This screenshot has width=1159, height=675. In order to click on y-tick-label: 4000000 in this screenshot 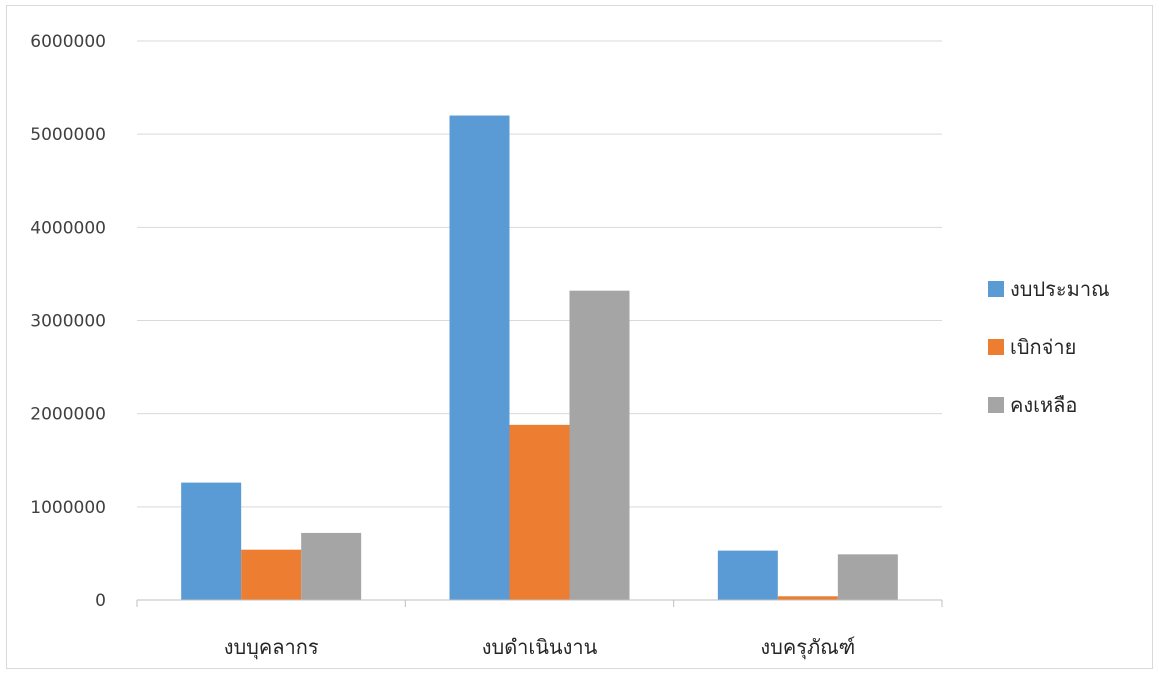, I will do `click(68, 228)`.